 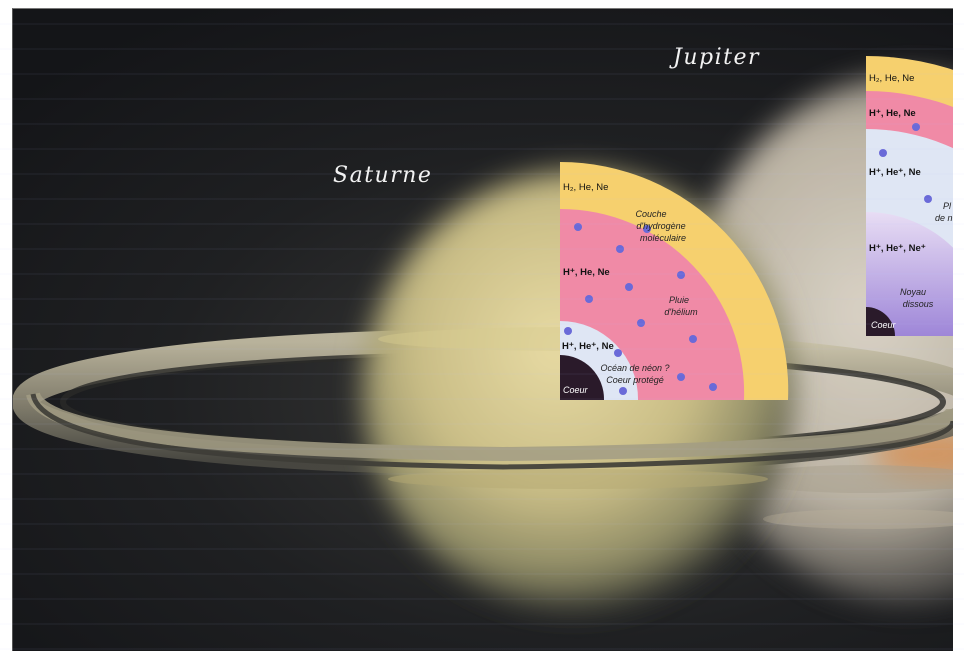 What do you see at coordinates (650, 214) in the screenshot?
I see `svg-text: Couche` at bounding box center [650, 214].